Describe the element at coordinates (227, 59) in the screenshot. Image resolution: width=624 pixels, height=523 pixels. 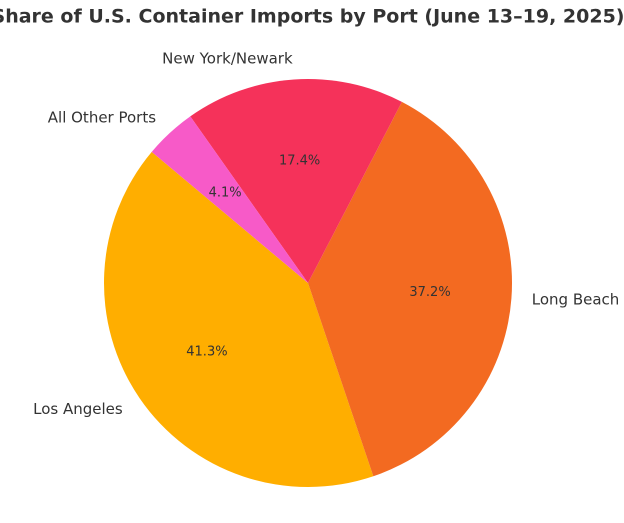
I see `slice-label: New York/Newark` at that location.